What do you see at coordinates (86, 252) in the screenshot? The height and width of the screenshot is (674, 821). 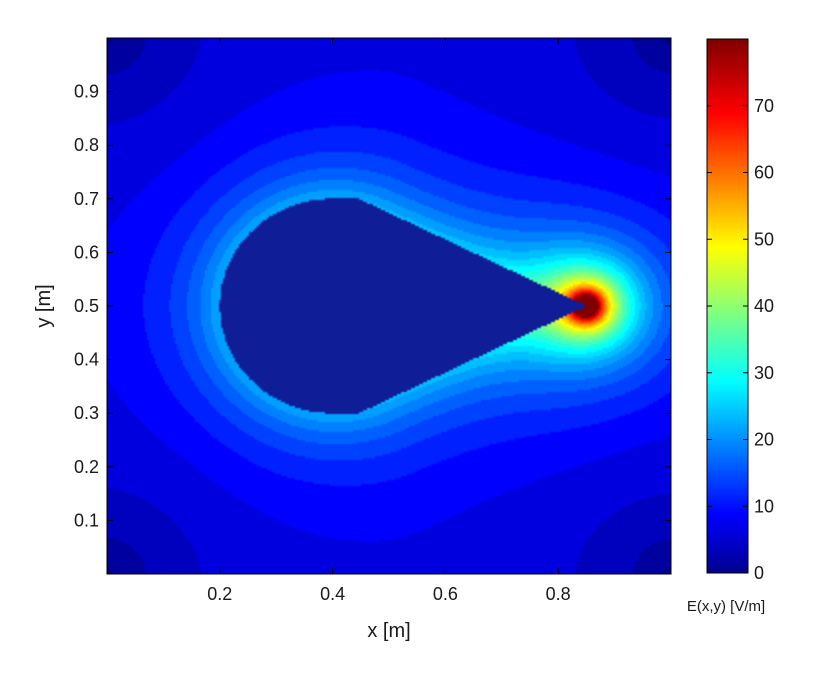 I see `y-tick-label: 0.6` at bounding box center [86, 252].